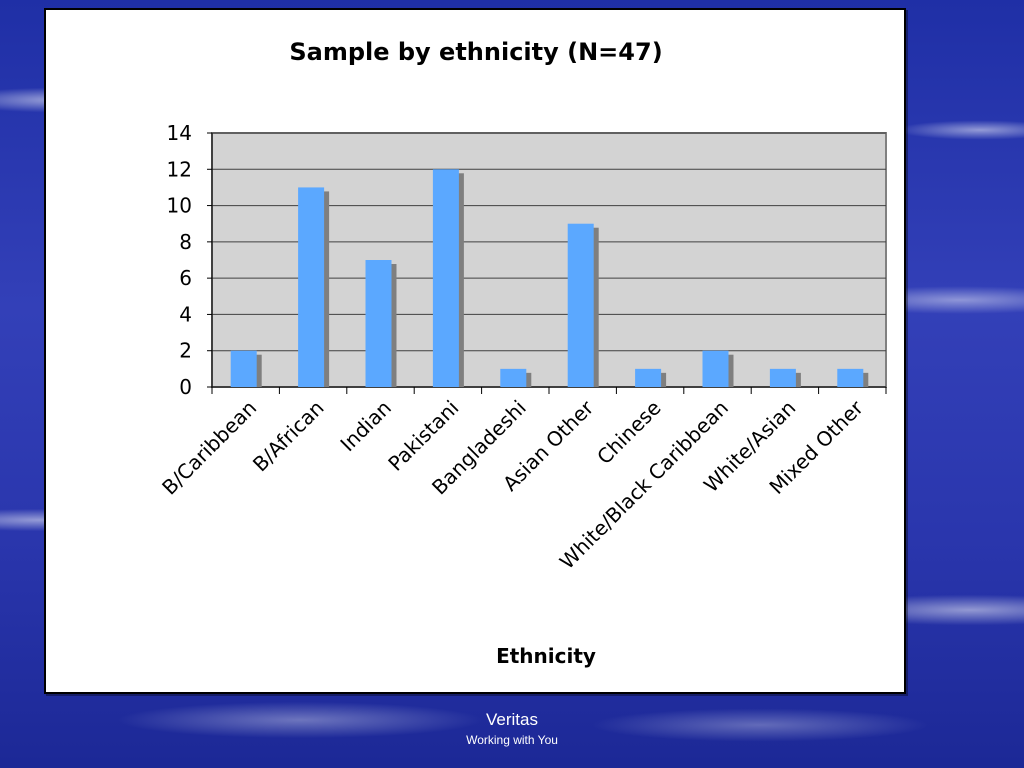  What do you see at coordinates (365, 426) in the screenshot?
I see `x-tick-label: Indian` at bounding box center [365, 426].